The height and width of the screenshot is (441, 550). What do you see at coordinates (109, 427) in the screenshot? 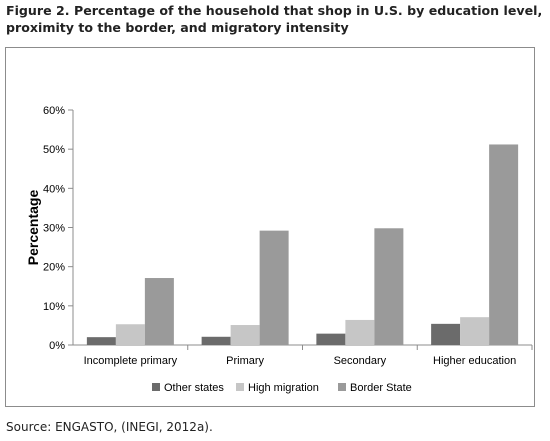
I see `source-note: Source: ENGASTO, (INEGI, 2012a).` at bounding box center [109, 427].